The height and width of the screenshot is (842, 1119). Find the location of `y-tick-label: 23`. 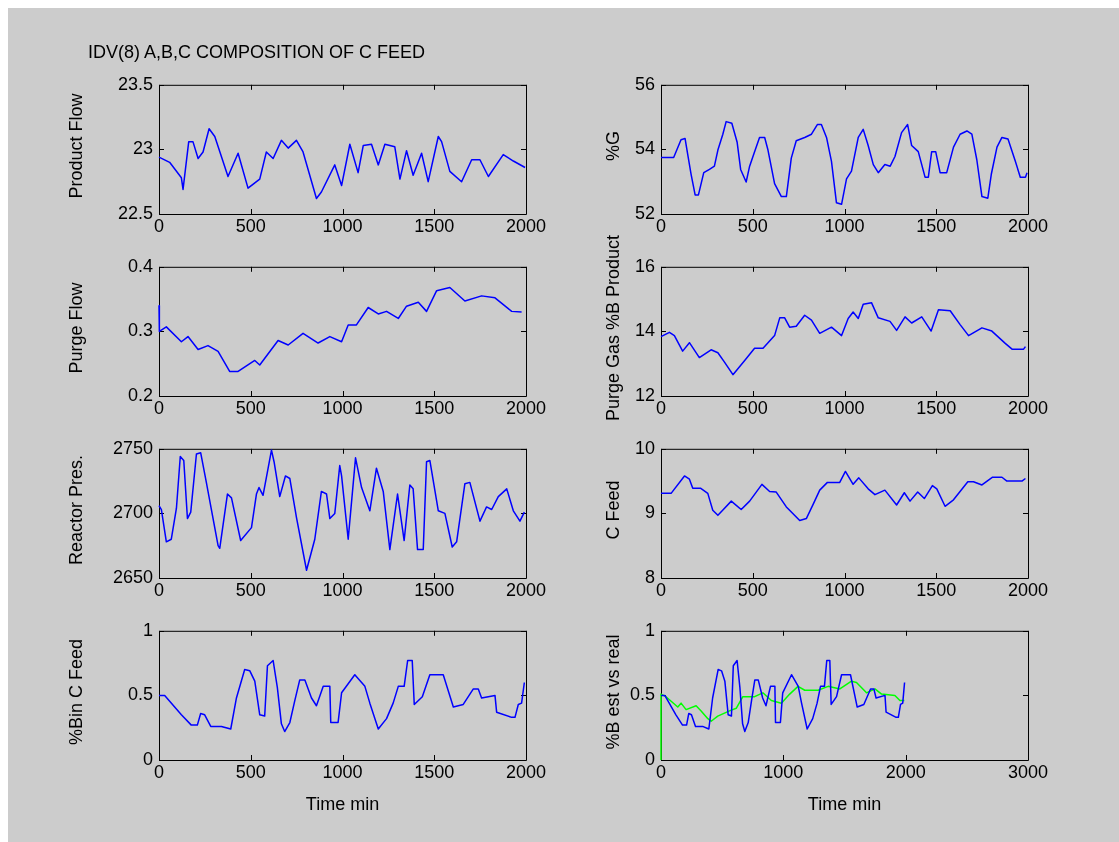

y-tick-label: 23 is located at coordinates (142, 148).